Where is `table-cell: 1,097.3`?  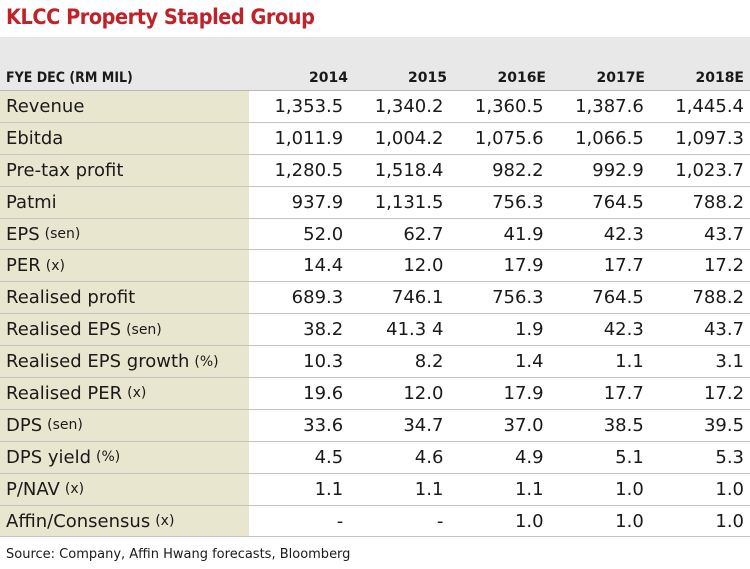
table-cell: 1,097.3 is located at coordinates (710, 138).